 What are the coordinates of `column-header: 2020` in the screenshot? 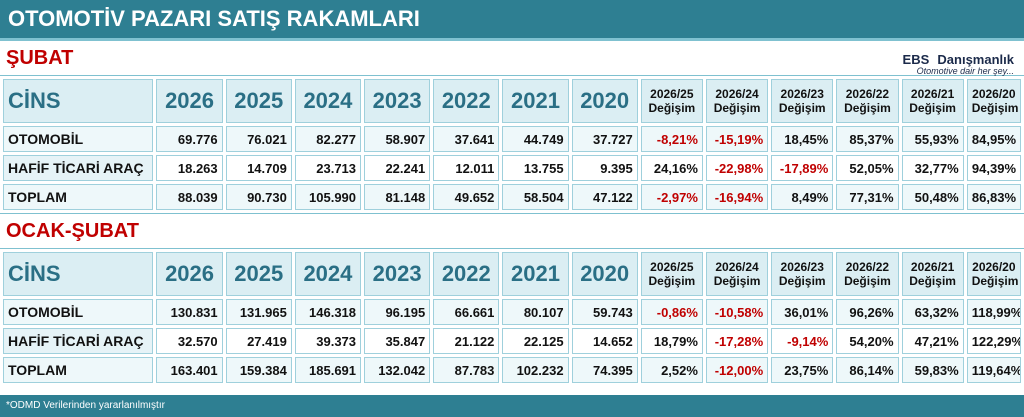 It's located at (604, 274).